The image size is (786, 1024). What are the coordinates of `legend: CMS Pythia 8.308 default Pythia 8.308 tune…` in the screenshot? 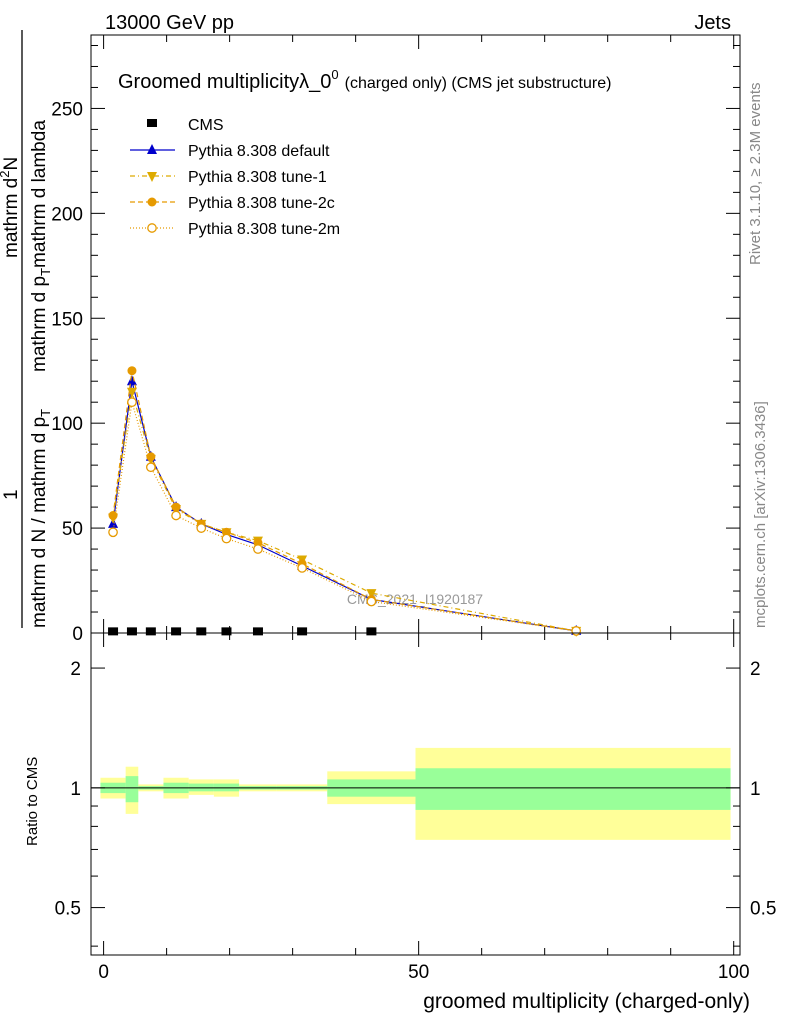 It's located at (235, 177).